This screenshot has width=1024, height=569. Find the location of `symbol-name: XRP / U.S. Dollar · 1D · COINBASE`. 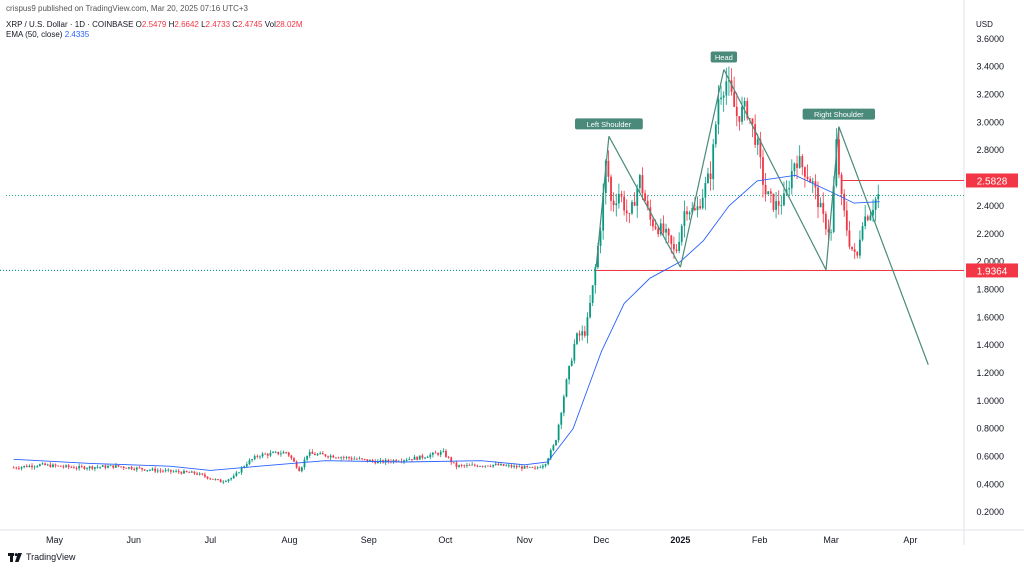

symbol-name: XRP / U.S. Dollar · 1D · COINBASE is located at coordinates (70, 24).